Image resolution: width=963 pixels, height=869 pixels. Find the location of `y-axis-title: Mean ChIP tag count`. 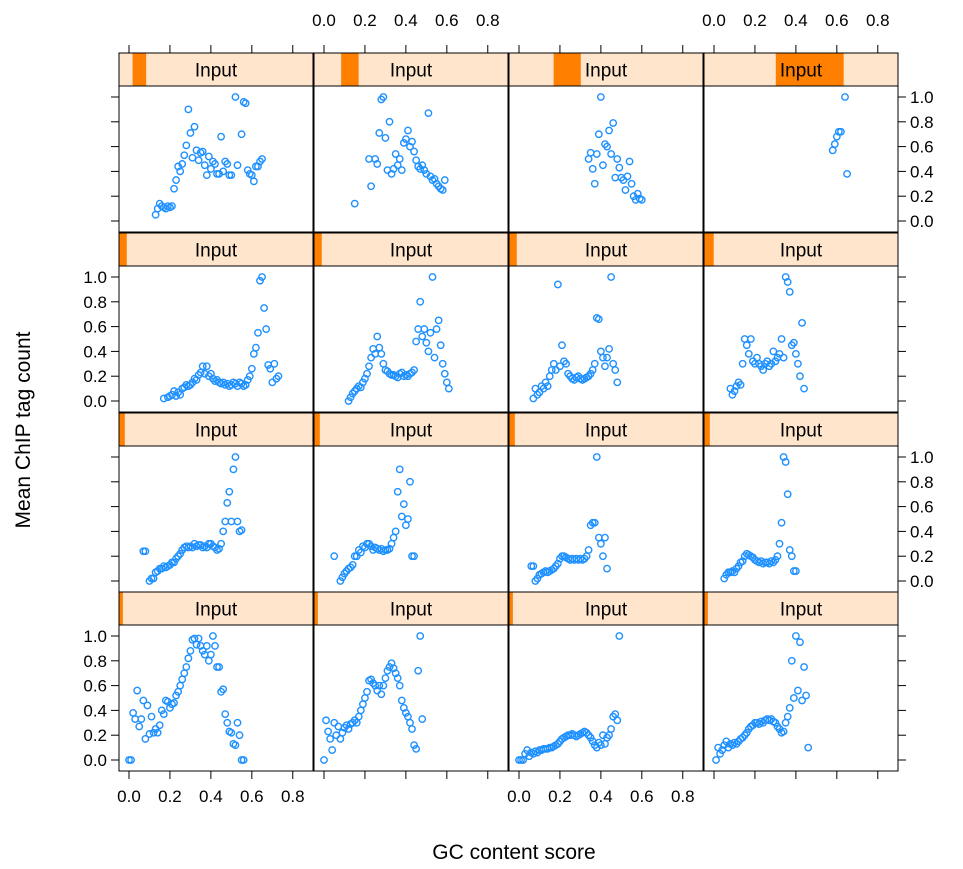

y-axis-title: Mean ChIP tag count is located at coordinates (23, 429).